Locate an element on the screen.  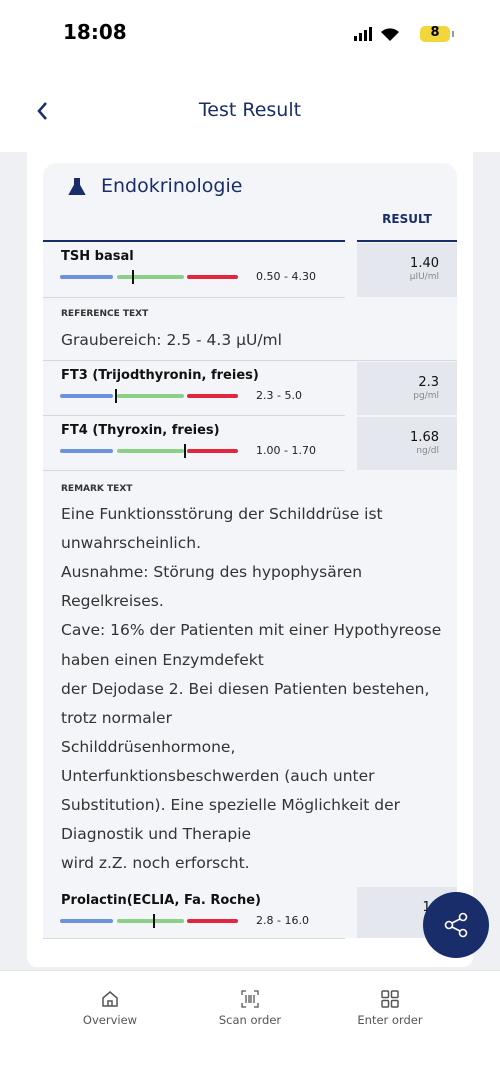
remark-line: Regelkreises. is located at coordinates (112, 601).